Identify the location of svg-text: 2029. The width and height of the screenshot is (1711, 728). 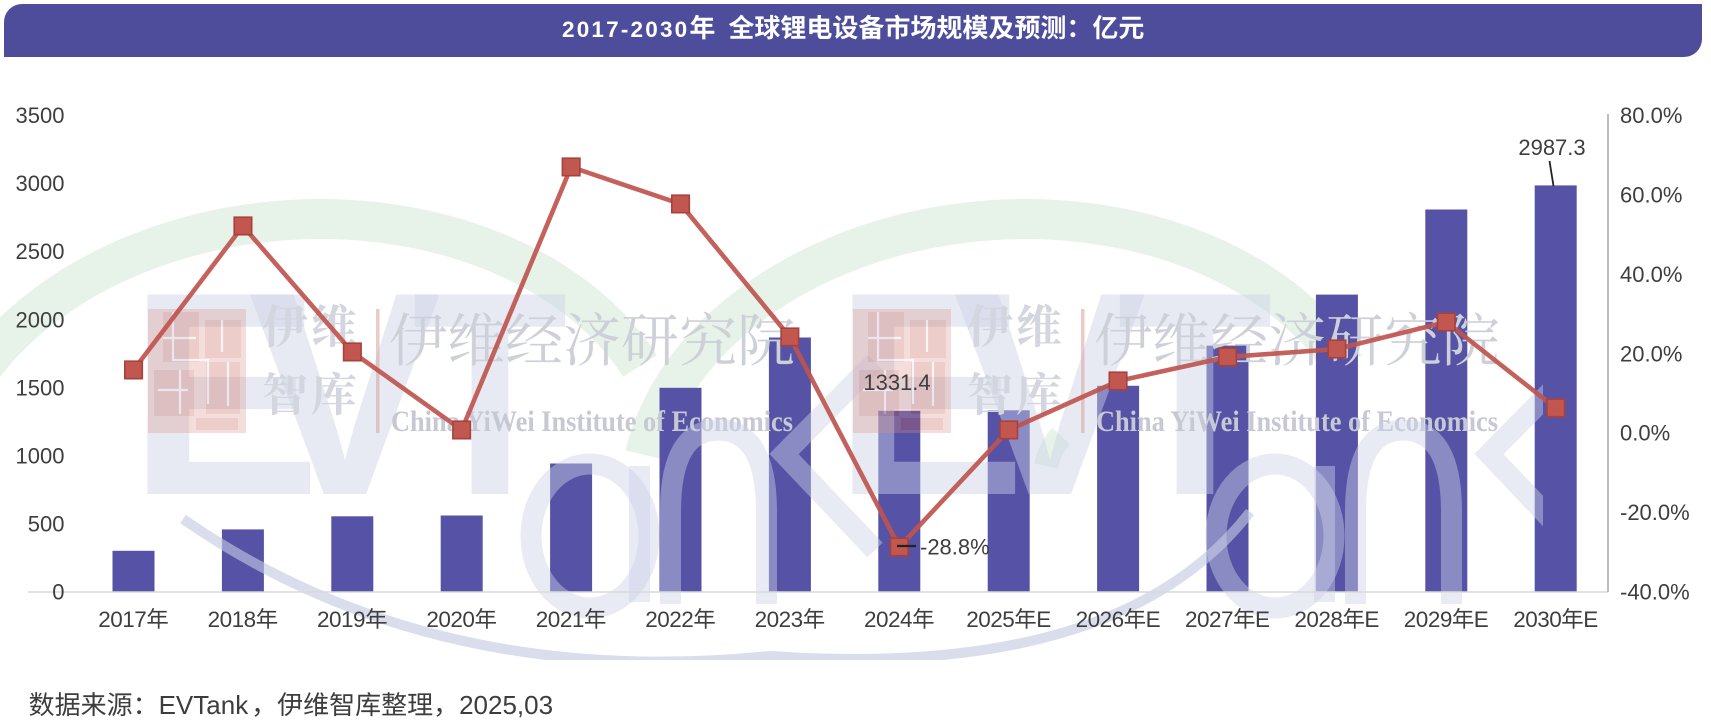
(1428, 619).